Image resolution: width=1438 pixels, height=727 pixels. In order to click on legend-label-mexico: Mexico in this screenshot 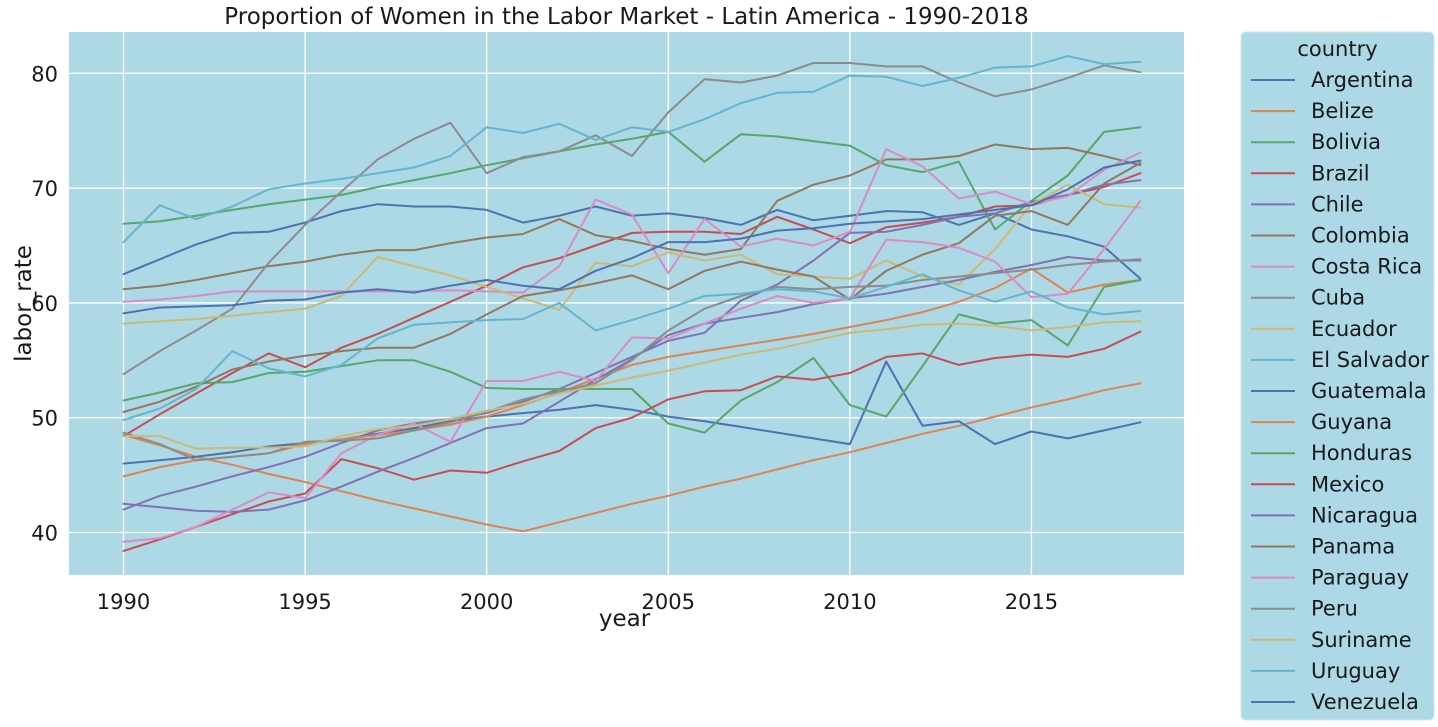, I will do `click(1347, 484)`.